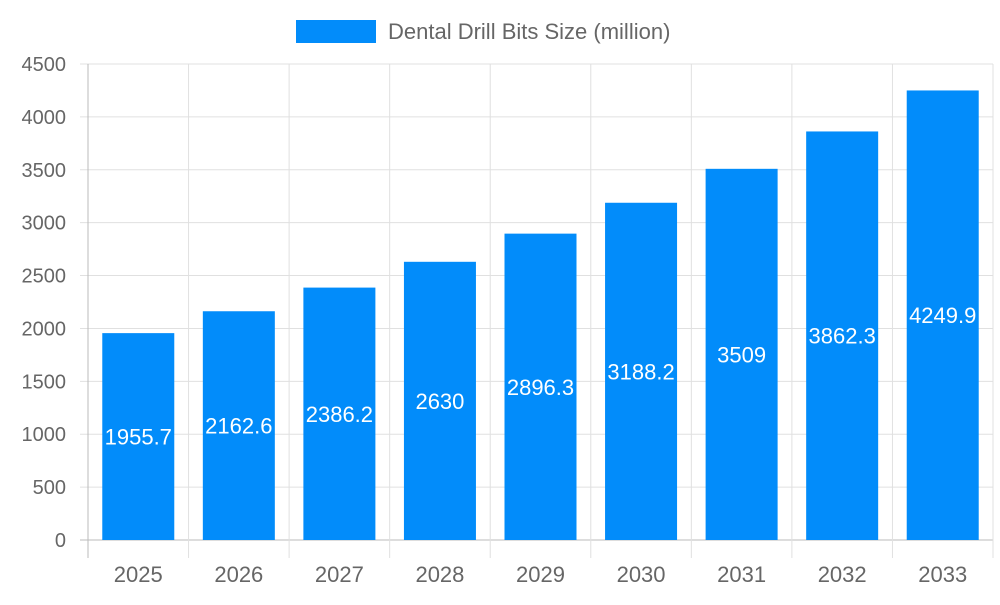  What do you see at coordinates (641, 574) in the screenshot?
I see `x-tick-label: 2030` at bounding box center [641, 574].